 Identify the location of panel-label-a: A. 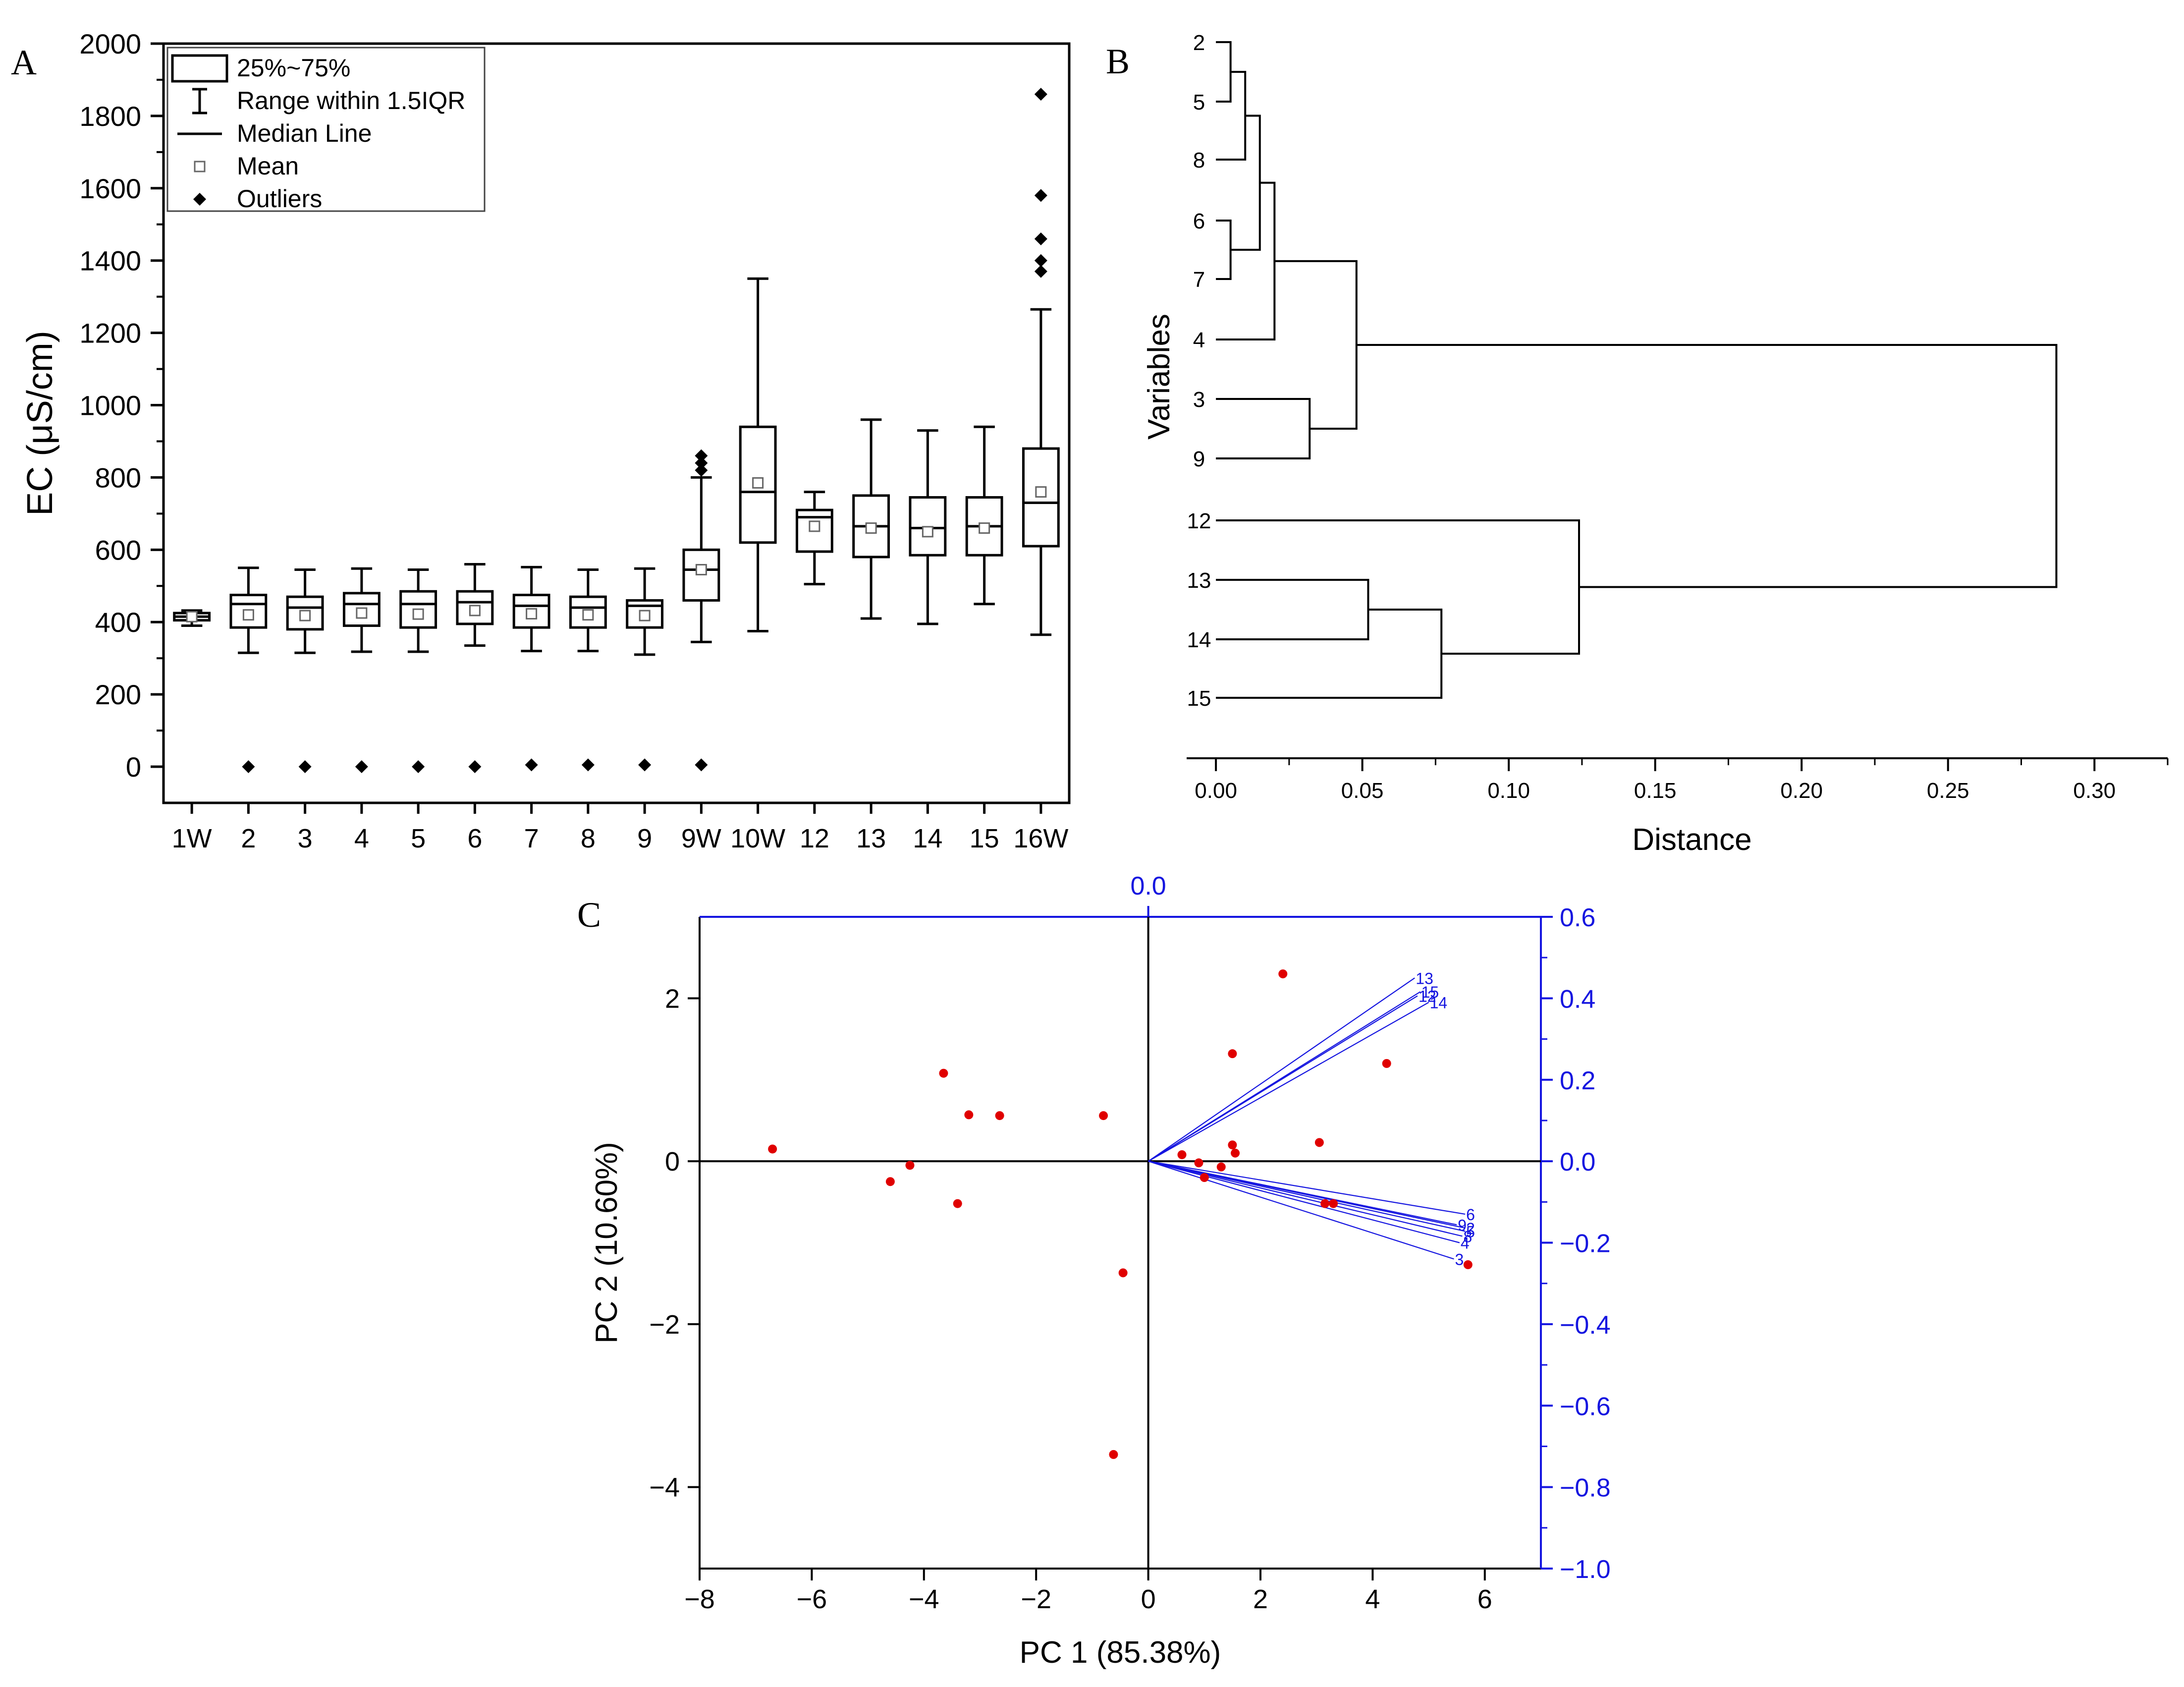
(24, 62).